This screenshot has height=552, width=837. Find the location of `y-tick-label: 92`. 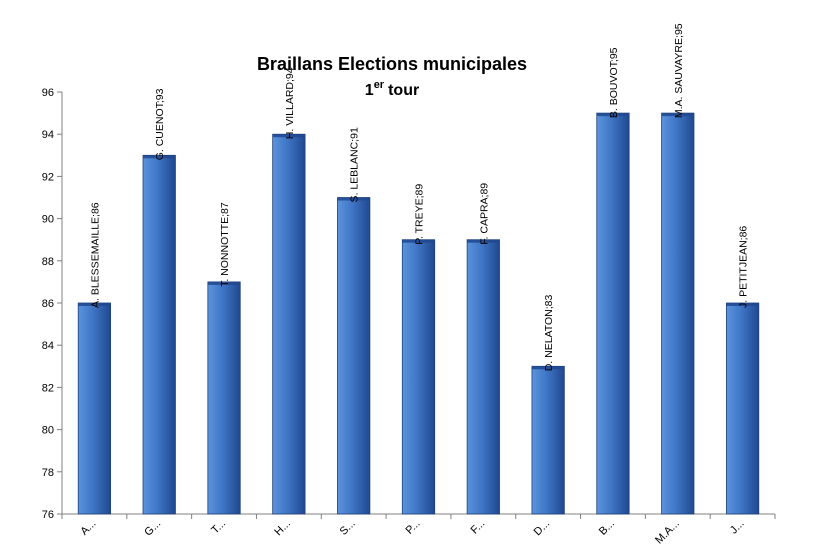

y-tick-label: 92 is located at coordinates (48, 177).